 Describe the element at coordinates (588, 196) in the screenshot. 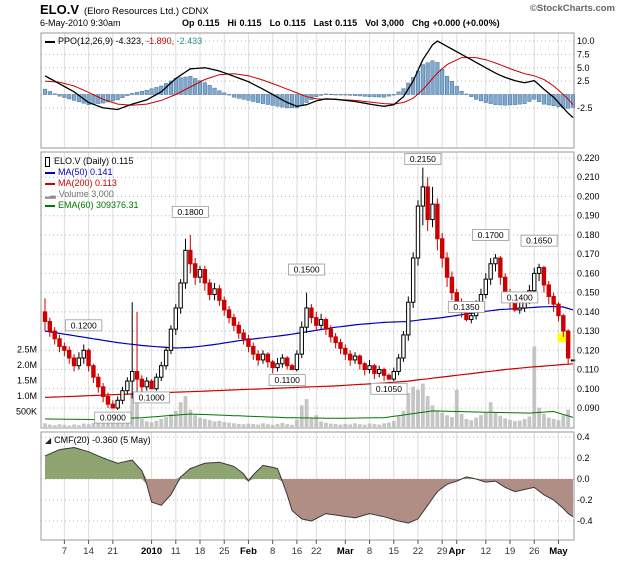

I see `price-axis-label: 0.200` at that location.